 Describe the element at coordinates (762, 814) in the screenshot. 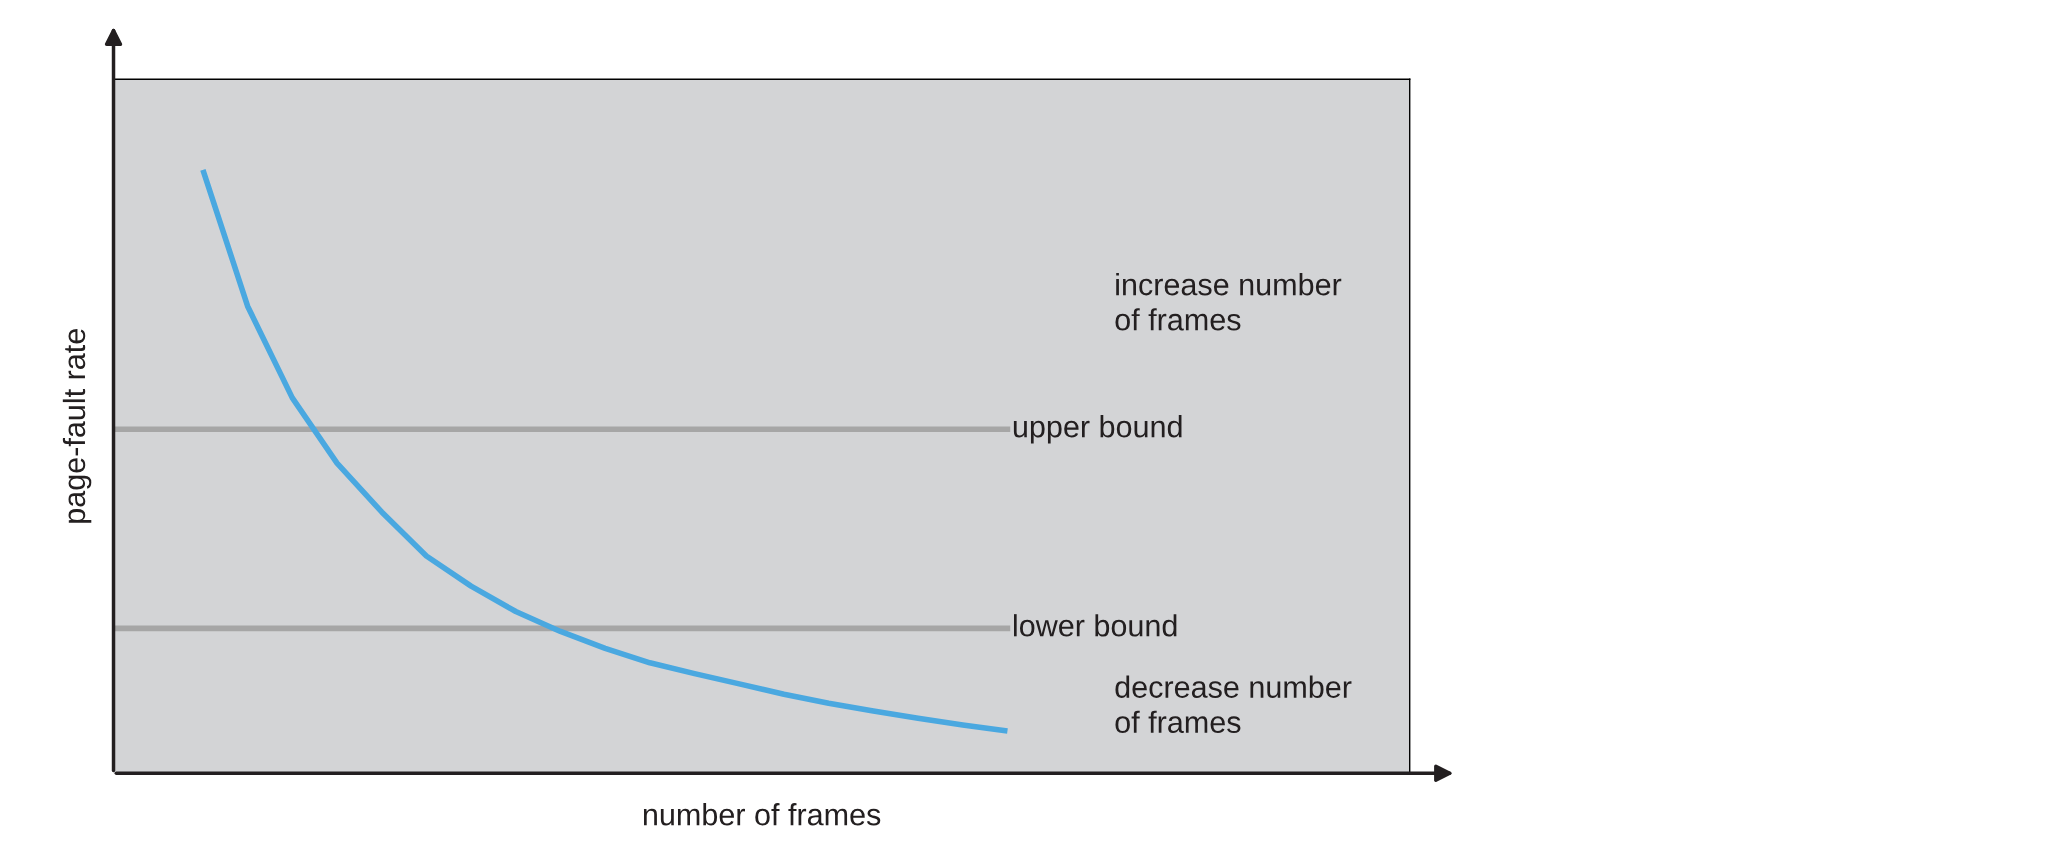

I see `x-axis-title: number of frames` at that location.